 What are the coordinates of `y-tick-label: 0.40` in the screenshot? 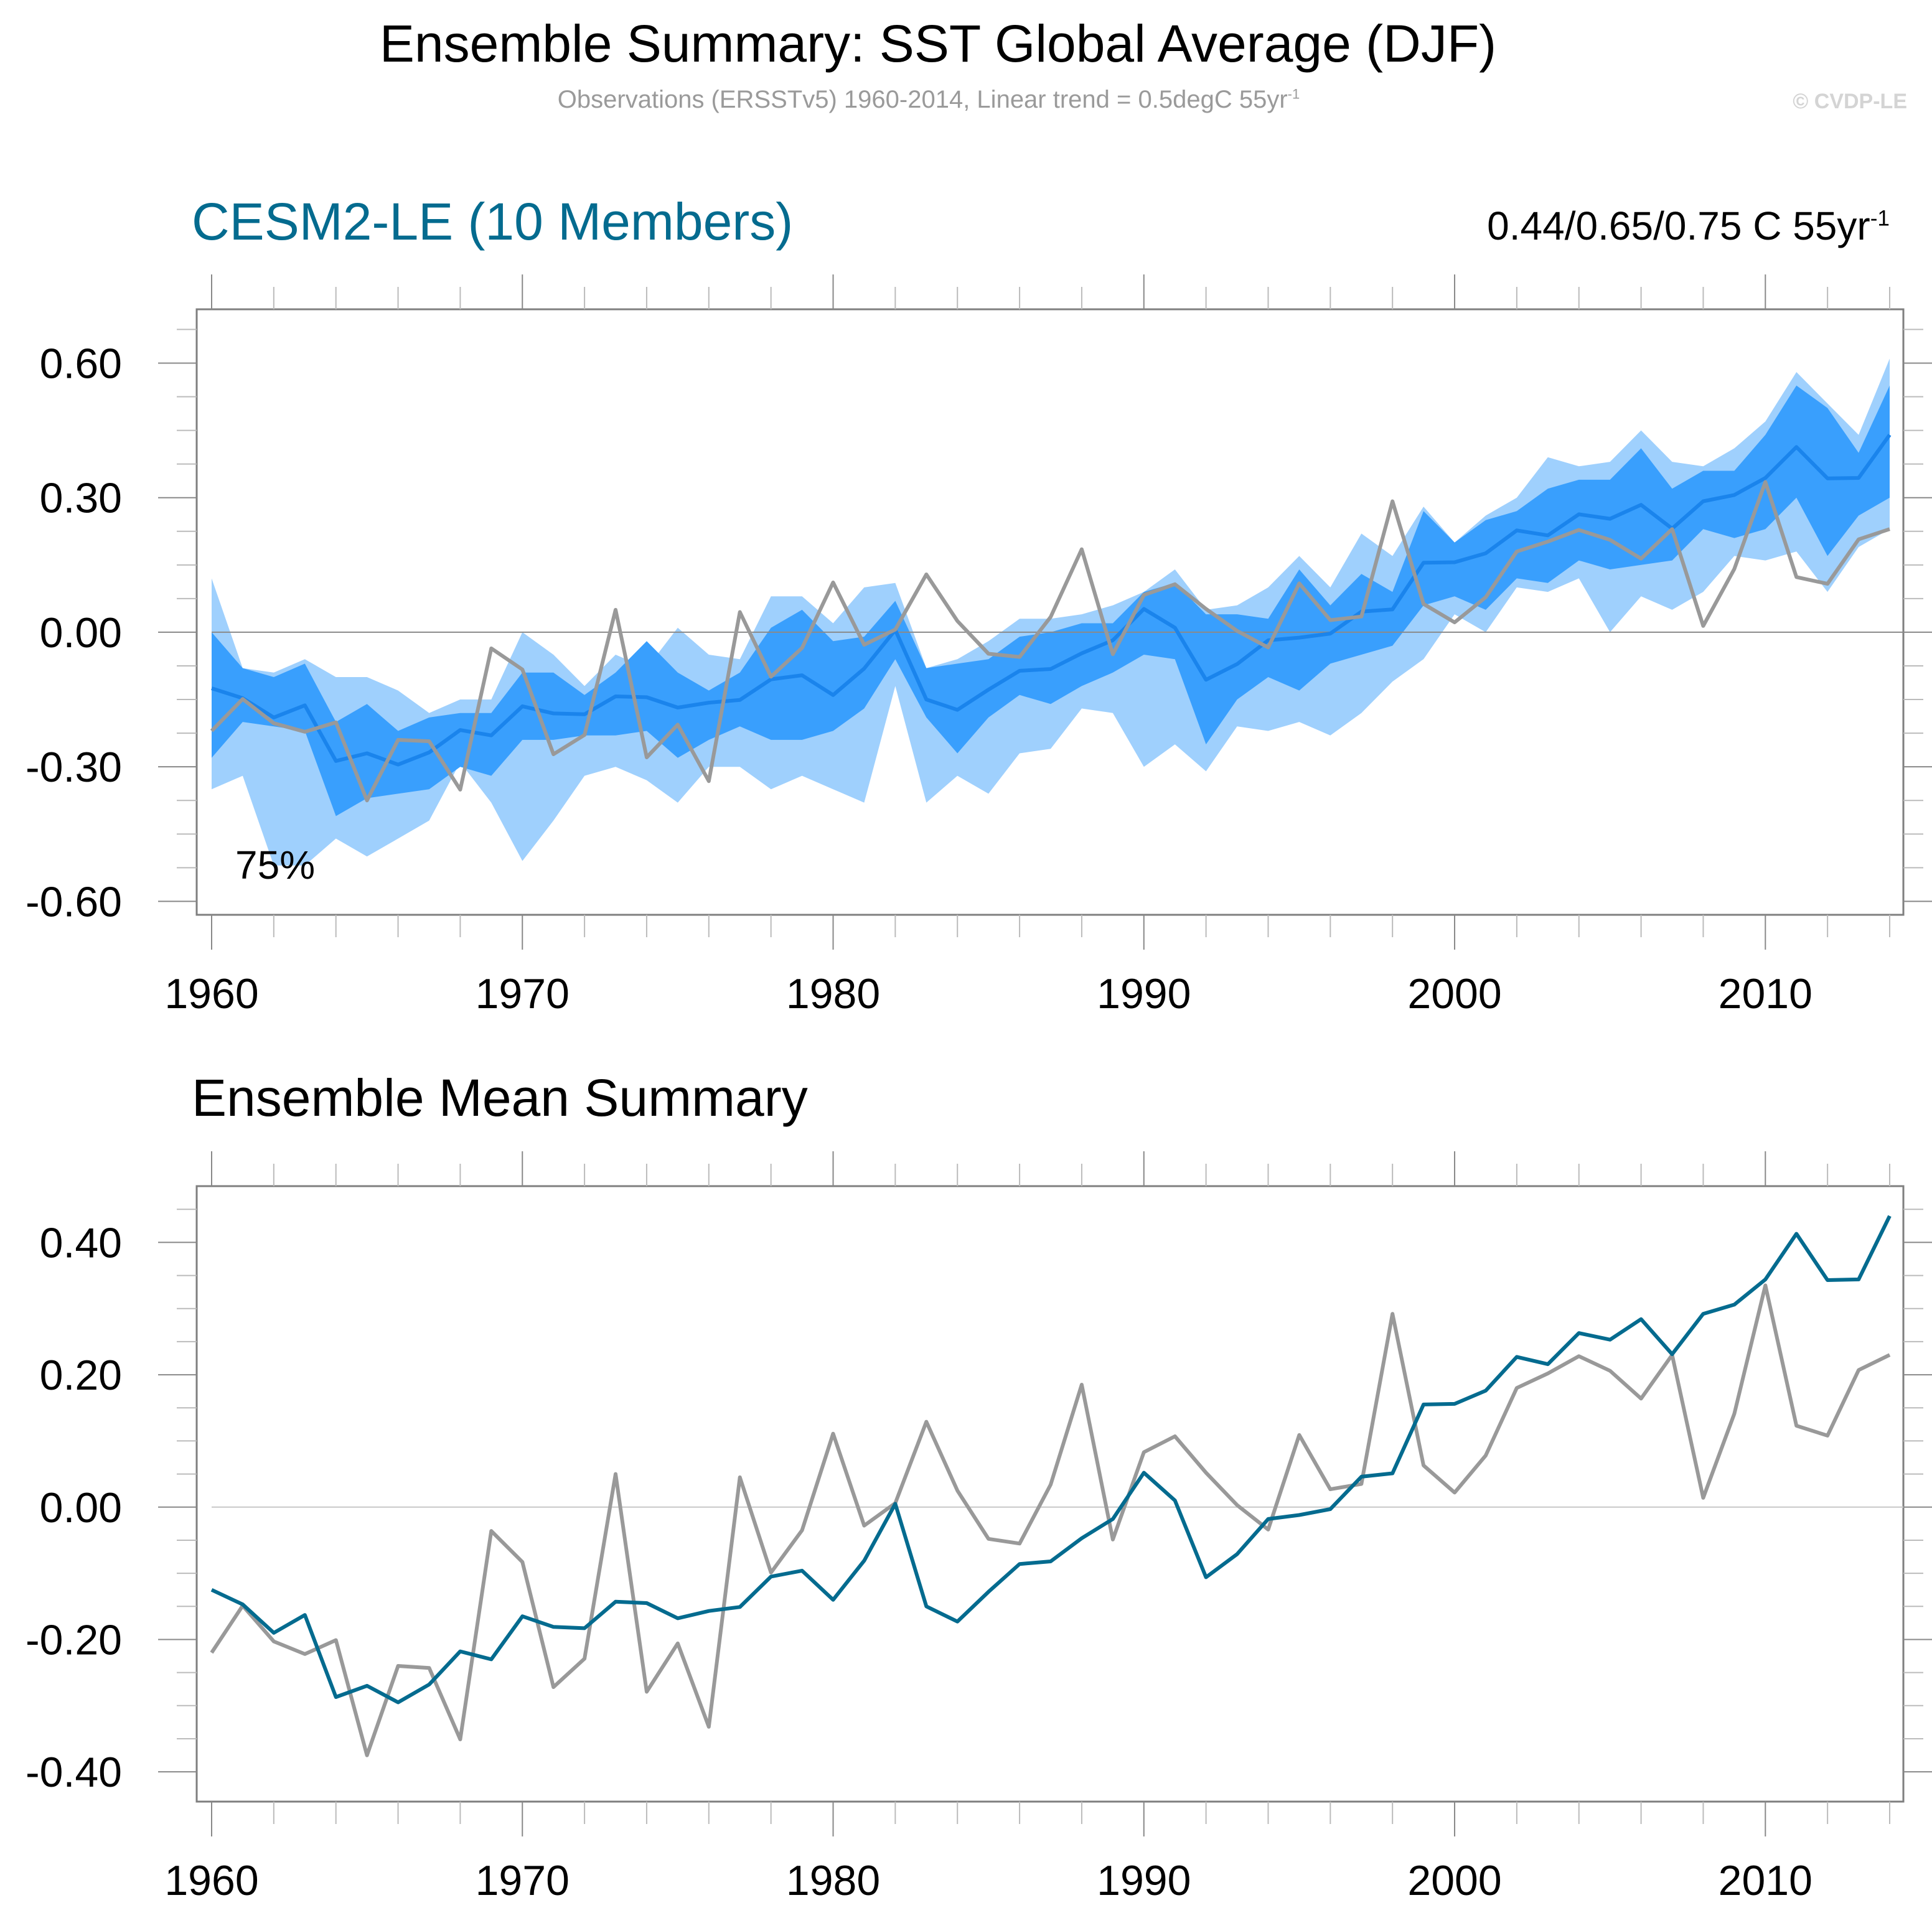 It's located at (81, 1242).